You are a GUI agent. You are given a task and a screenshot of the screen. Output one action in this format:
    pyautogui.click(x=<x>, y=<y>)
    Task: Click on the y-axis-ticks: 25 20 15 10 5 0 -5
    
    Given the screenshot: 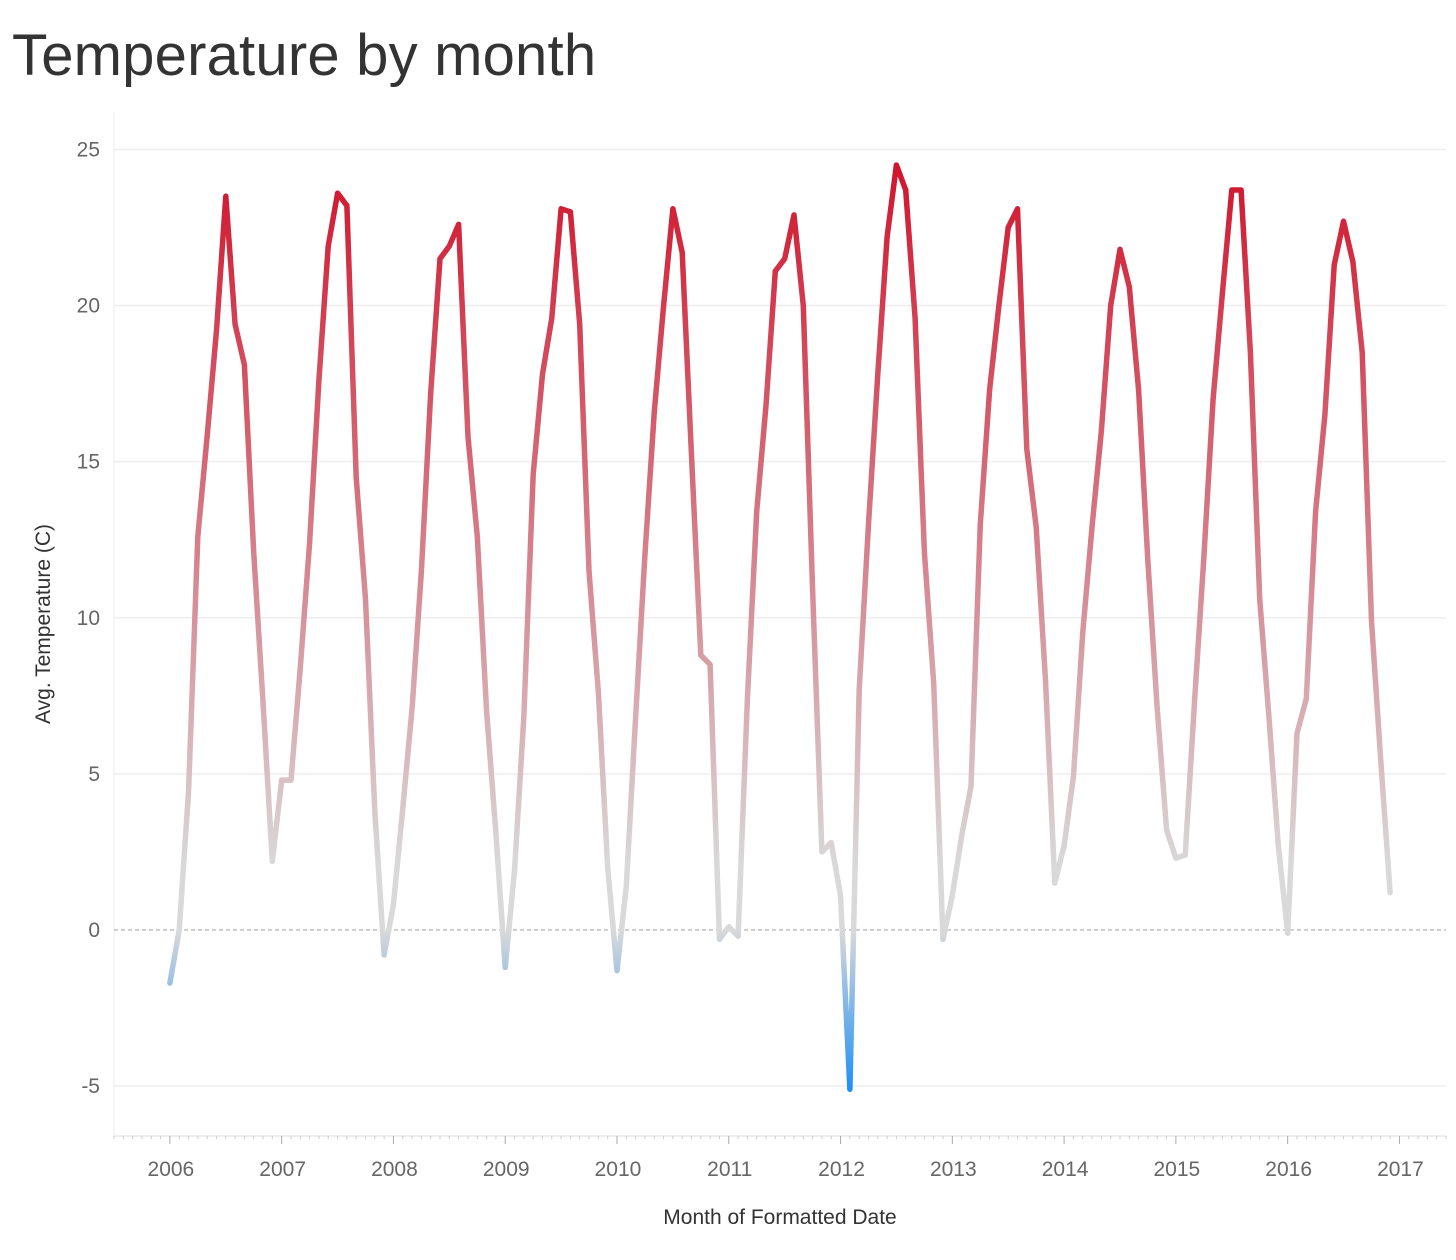 What is the action you would take?
    pyautogui.click(x=88, y=618)
    